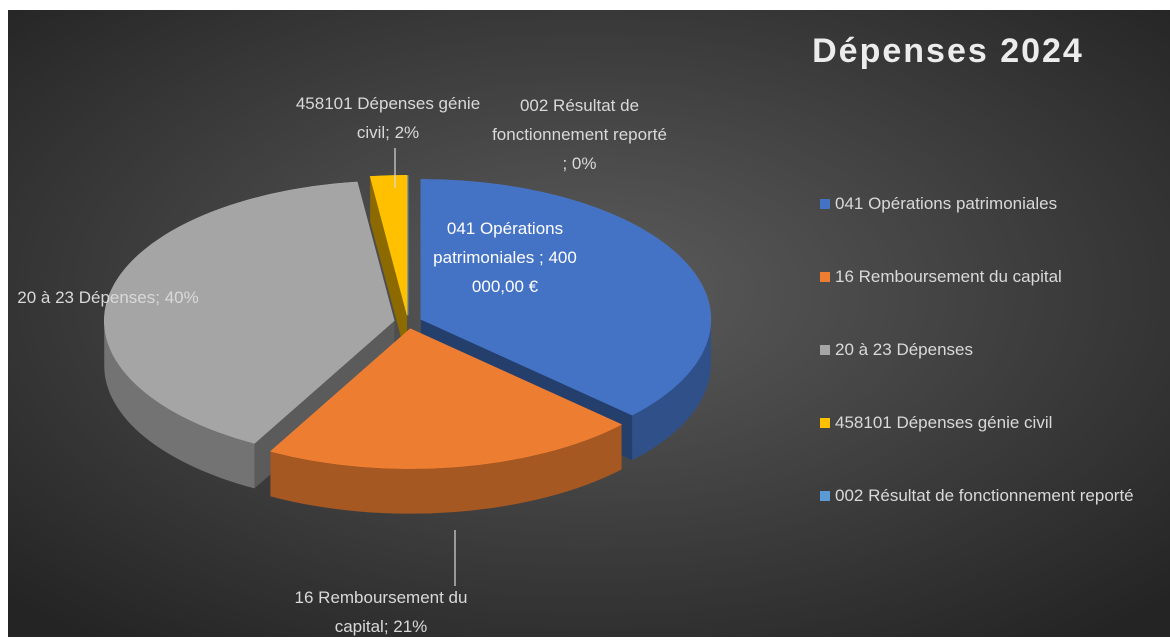  Describe the element at coordinates (108, 297) in the screenshot. I see `data-label: 20 à 23 Dépenses; 40%` at that location.